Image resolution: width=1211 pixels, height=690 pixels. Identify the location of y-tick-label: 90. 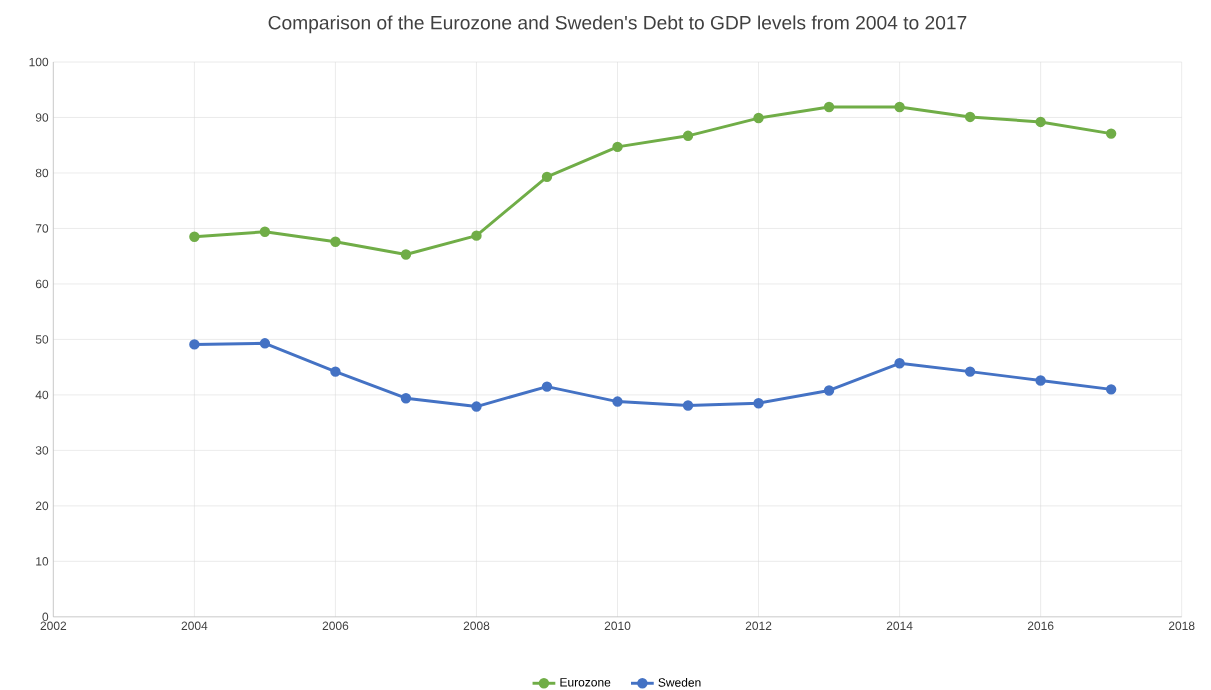
(42, 117).